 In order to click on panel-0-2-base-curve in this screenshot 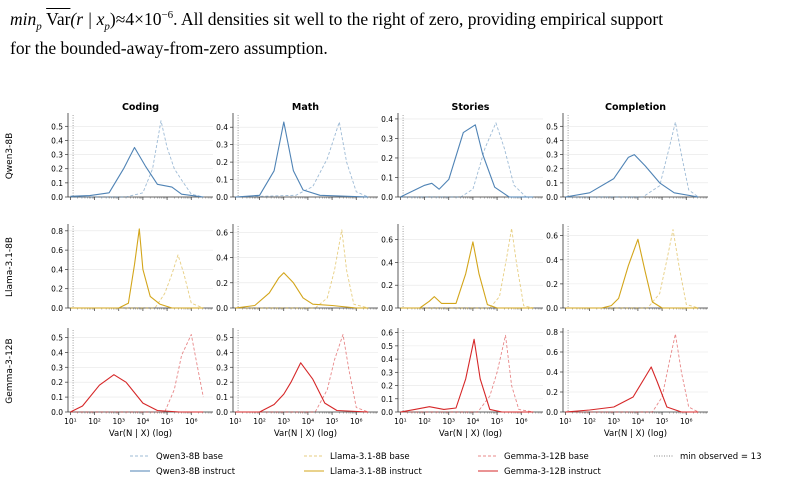, I will do `click(467, 160)`.